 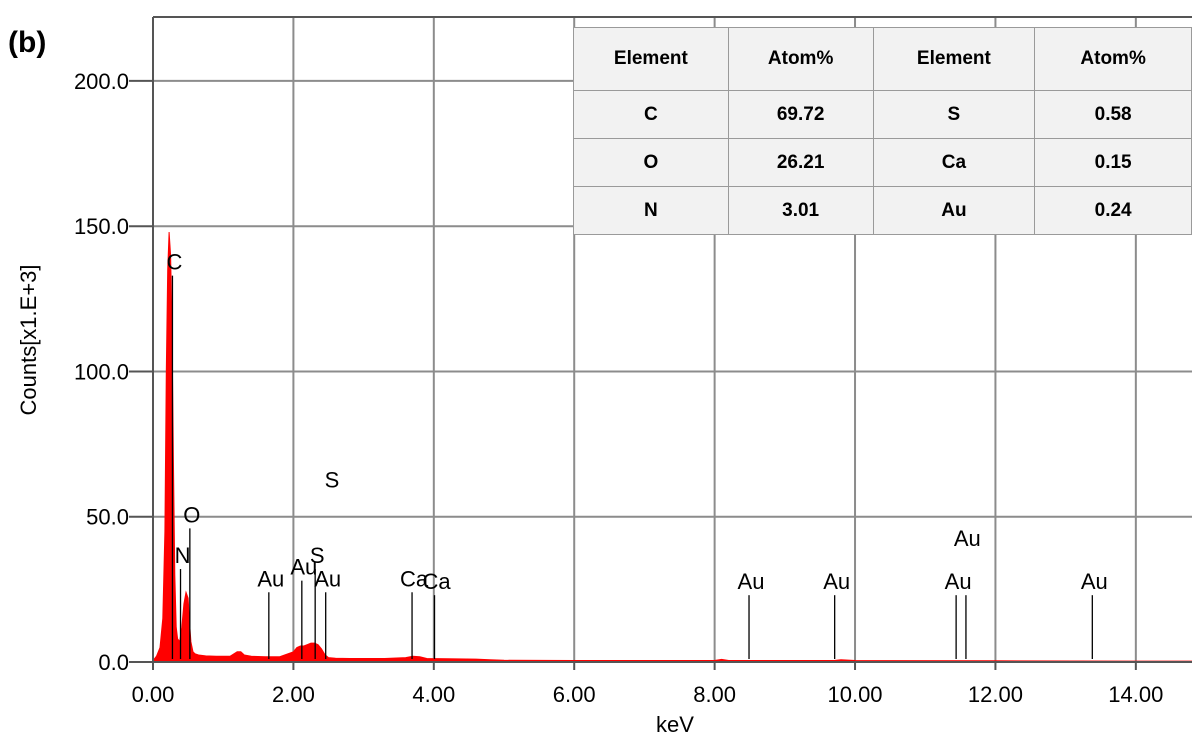 I want to click on y-axis-ticks: 0.0 50.0 100.0 150.0 200.0, so click(x=113, y=372).